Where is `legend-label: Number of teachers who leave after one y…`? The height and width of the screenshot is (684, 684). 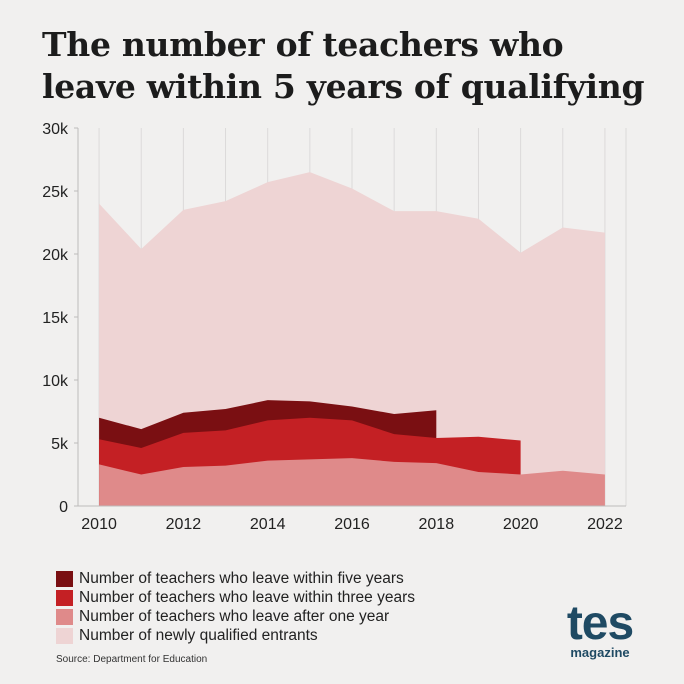
legend-label: Number of teachers who leave after one y… is located at coordinates (234, 616).